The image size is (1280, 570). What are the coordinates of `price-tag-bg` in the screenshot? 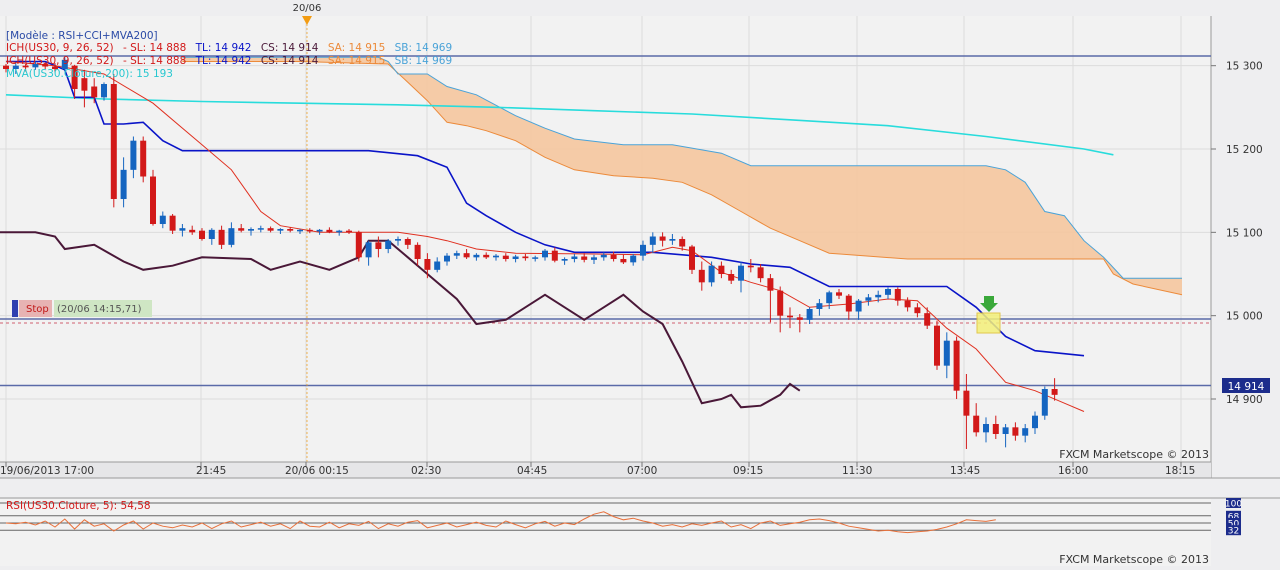 It's located at (1246, 385).